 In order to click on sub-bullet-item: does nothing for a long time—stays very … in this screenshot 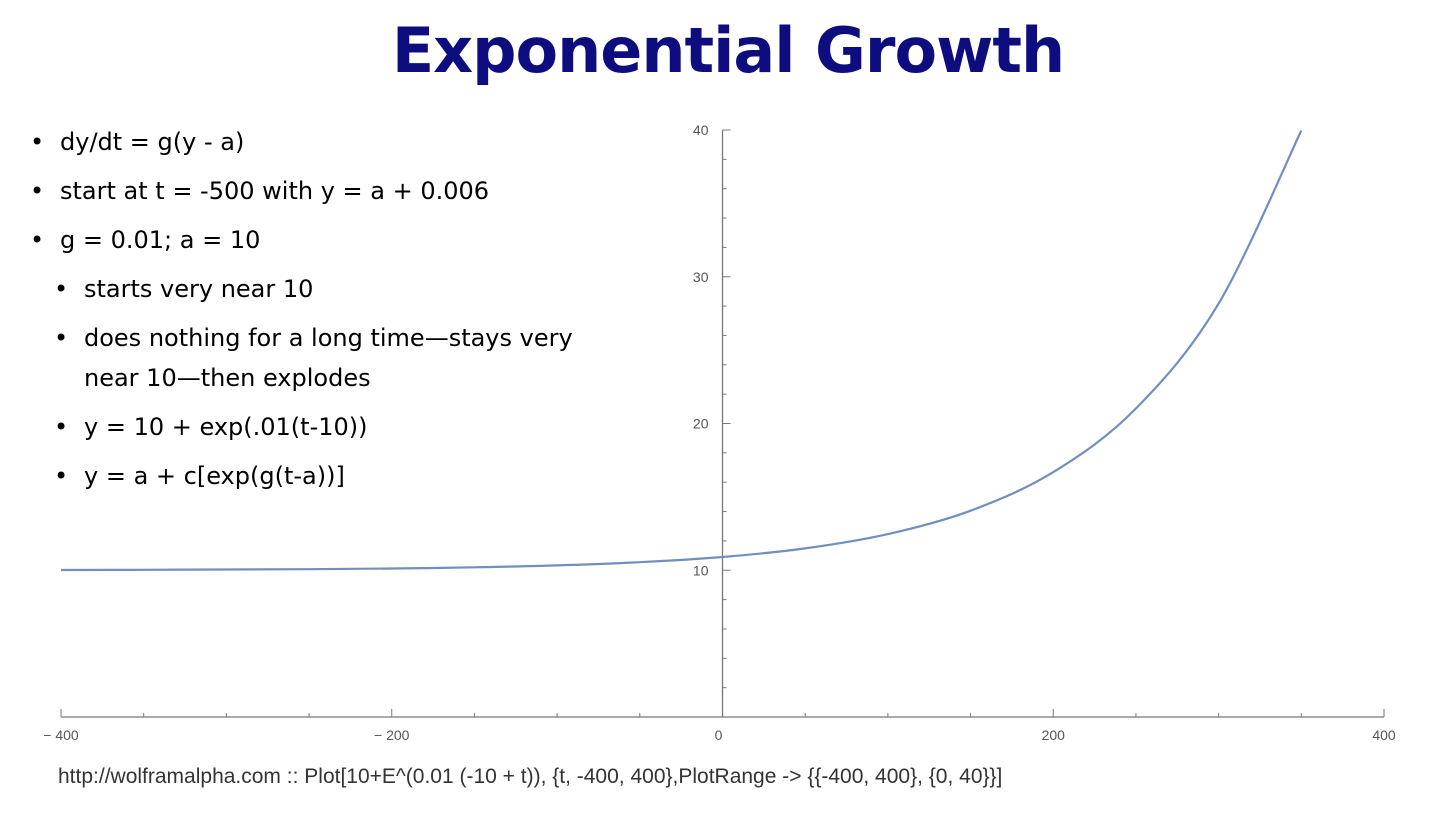, I will do `click(327, 358)`.